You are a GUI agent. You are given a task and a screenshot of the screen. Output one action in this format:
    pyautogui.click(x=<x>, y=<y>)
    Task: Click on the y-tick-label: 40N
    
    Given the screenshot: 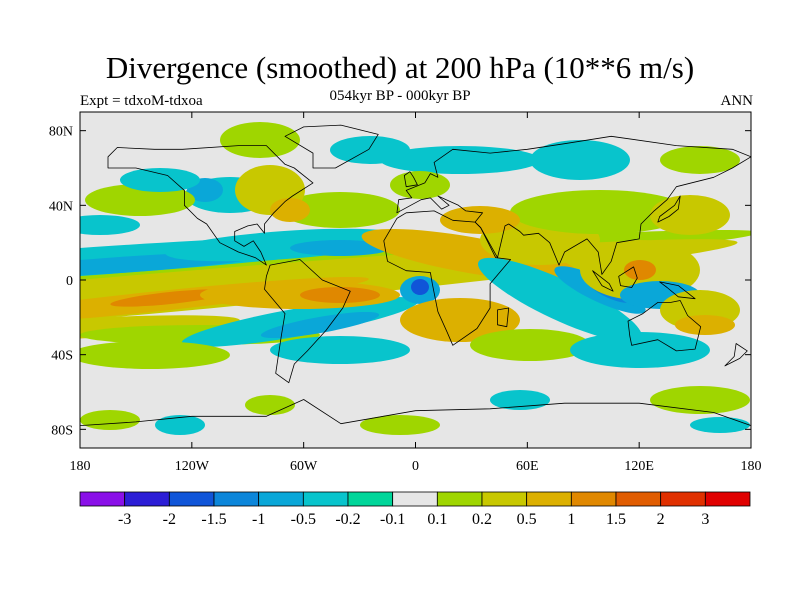 What is the action you would take?
    pyautogui.click(x=61, y=206)
    